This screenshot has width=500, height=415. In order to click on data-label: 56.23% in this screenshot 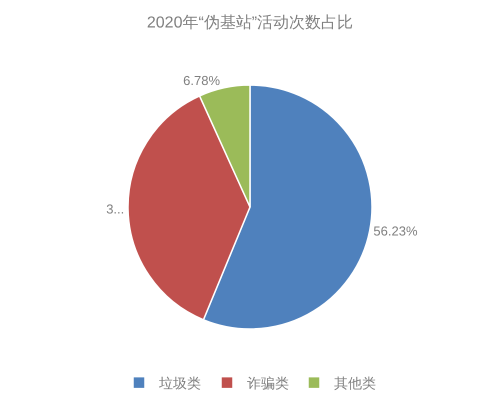, I will do `click(395, 231)`.